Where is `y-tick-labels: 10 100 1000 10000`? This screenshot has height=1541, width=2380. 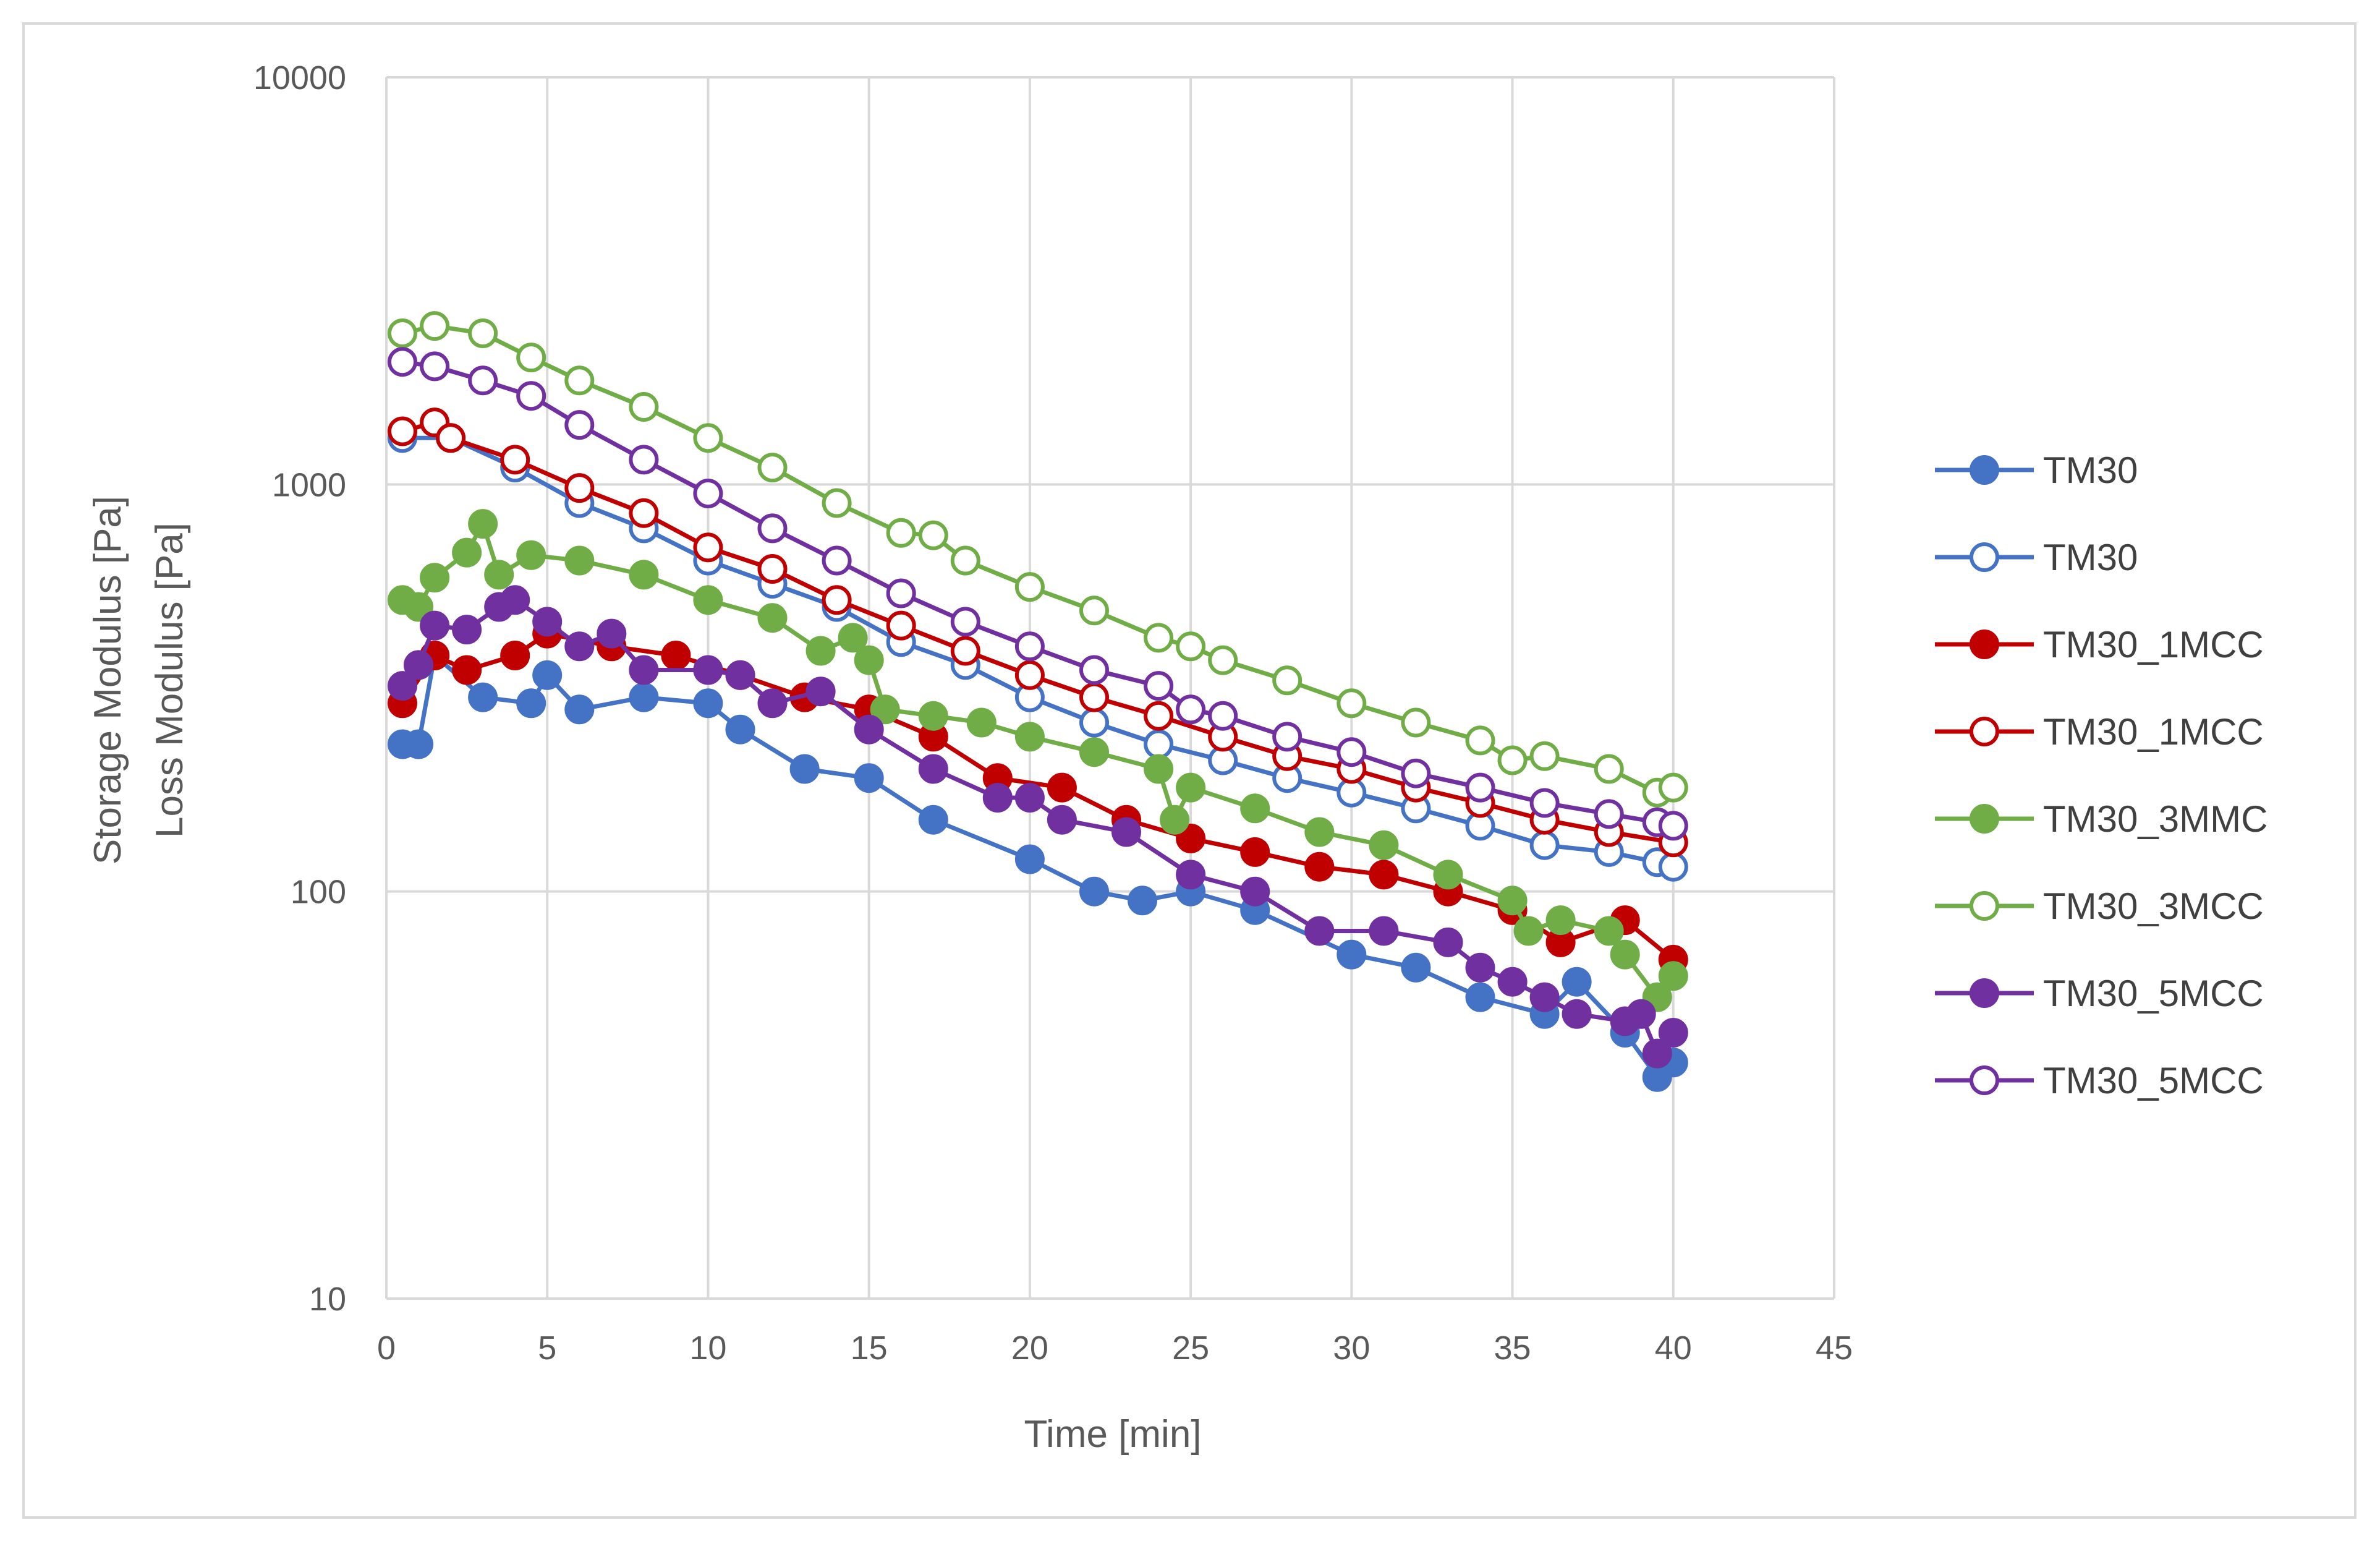
y-tick-labels: 10 100 1000 10000 is located at coordinates (299, 688).